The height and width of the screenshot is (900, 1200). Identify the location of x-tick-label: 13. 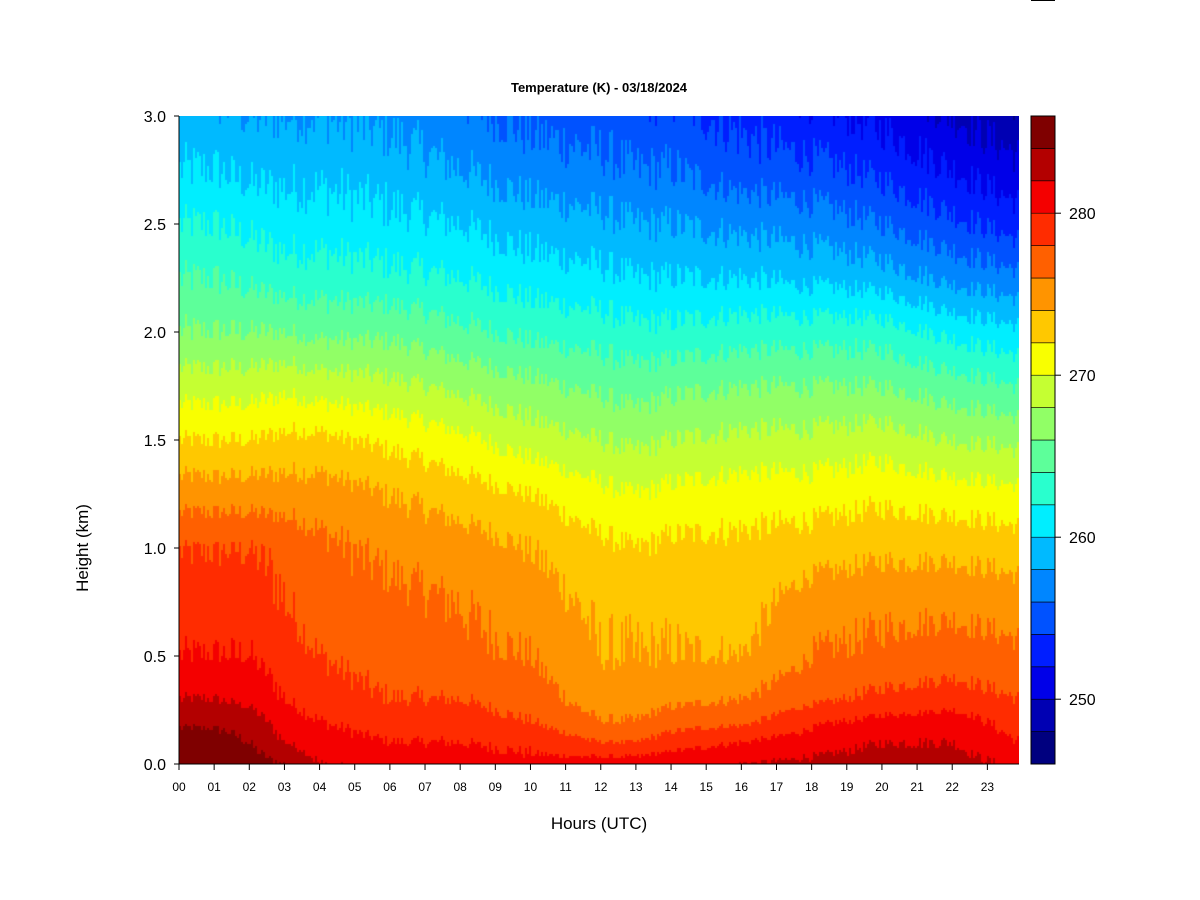
(636, 787).